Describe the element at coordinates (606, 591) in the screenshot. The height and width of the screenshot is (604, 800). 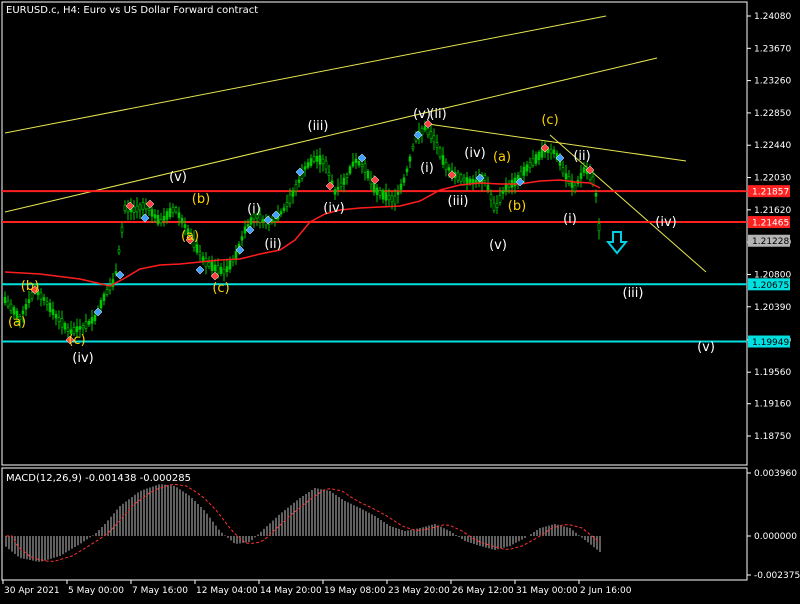
I see `time-tick-label: 2 Jun 16:00` at that location.